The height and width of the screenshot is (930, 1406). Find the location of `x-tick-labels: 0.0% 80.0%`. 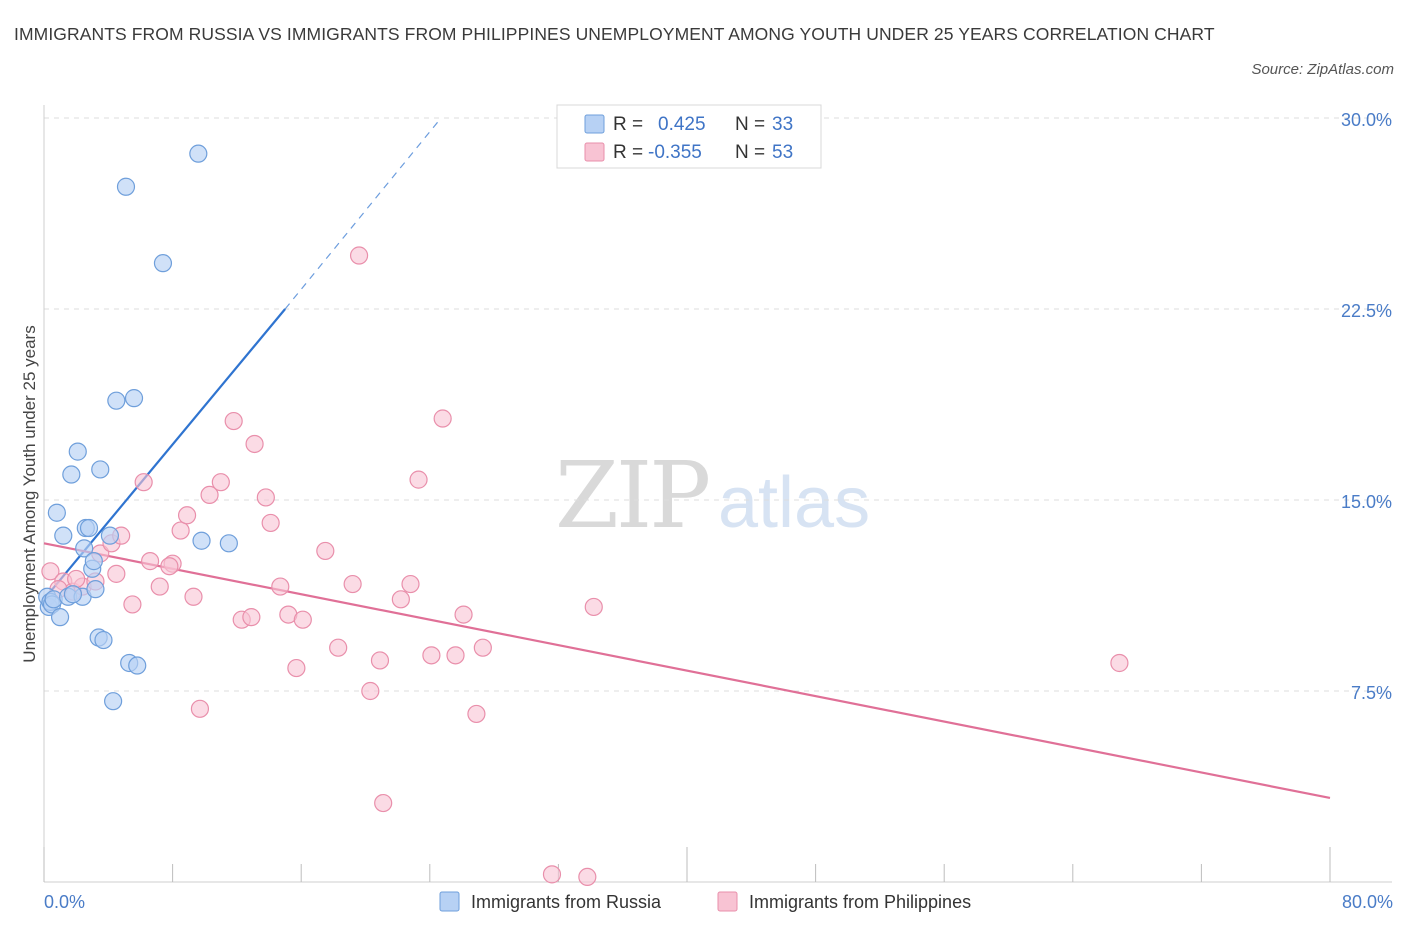

x-tick-labels: 0.0% 80.0% is located at coordinates (718, 902).